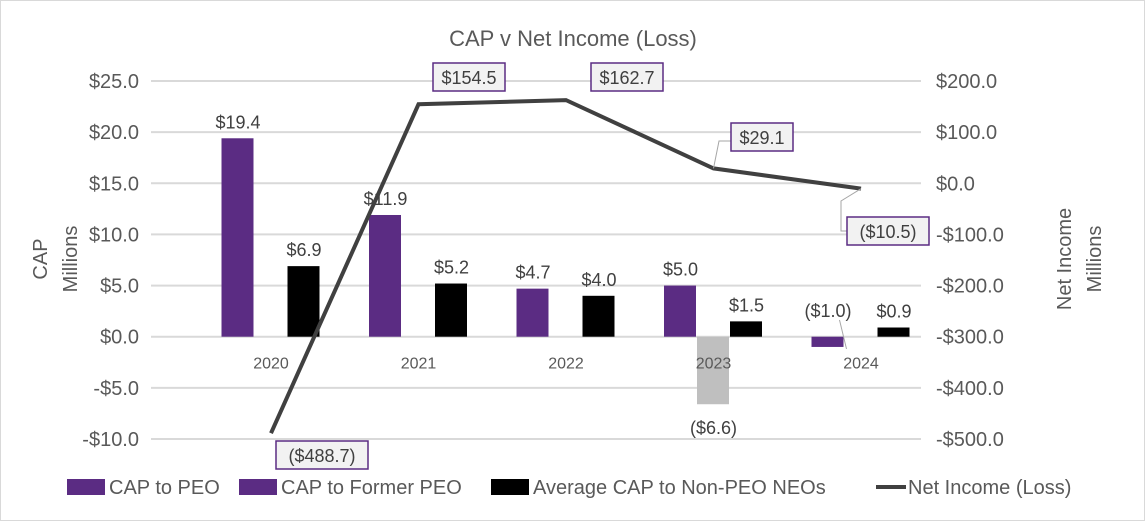  Describe the element at coordinates (955, 184) in the screenshot. I see `y-right-tick-label: $0.0` at that location.